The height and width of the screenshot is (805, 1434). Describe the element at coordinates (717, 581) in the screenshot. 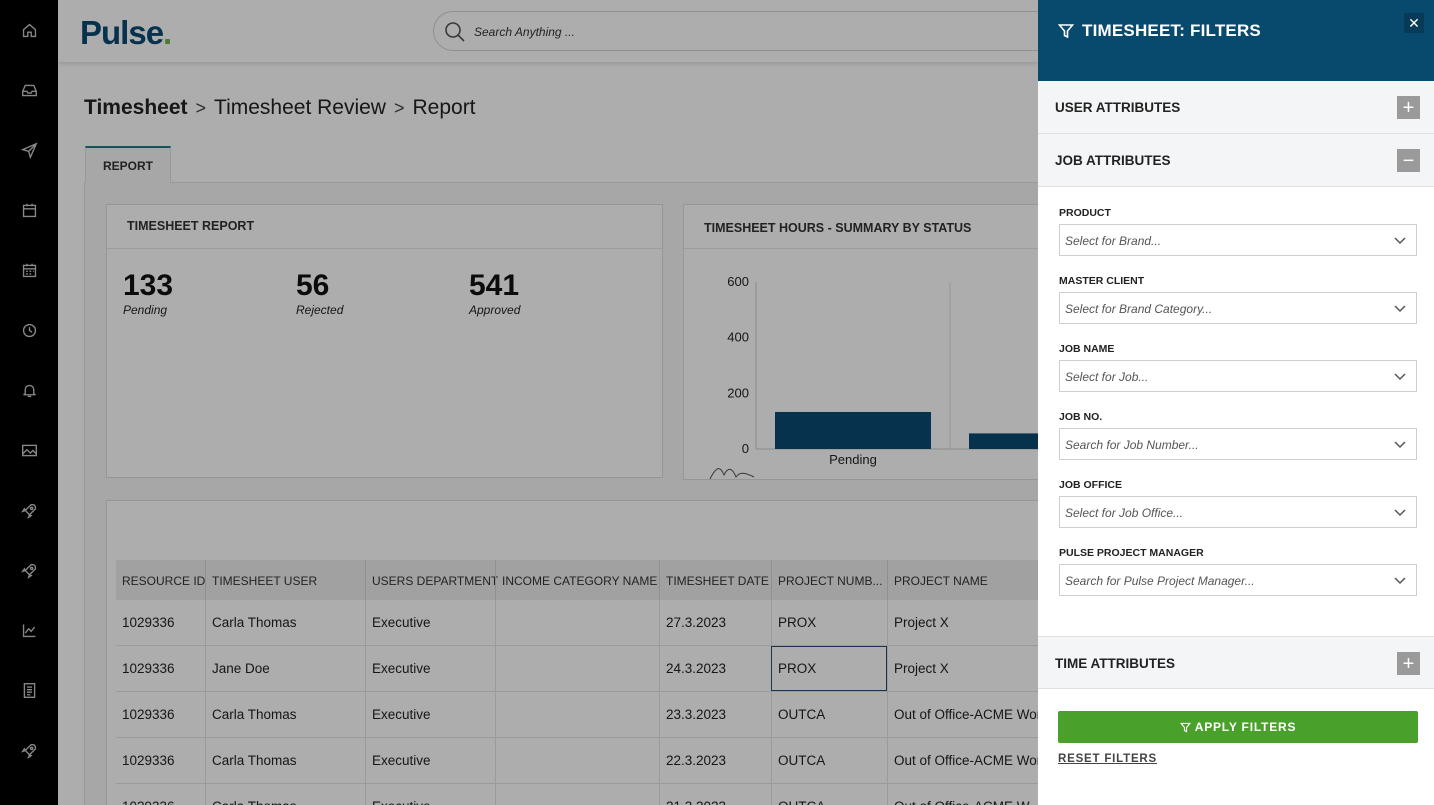

I see `column-header: TIMESHEET DATE` at that location.